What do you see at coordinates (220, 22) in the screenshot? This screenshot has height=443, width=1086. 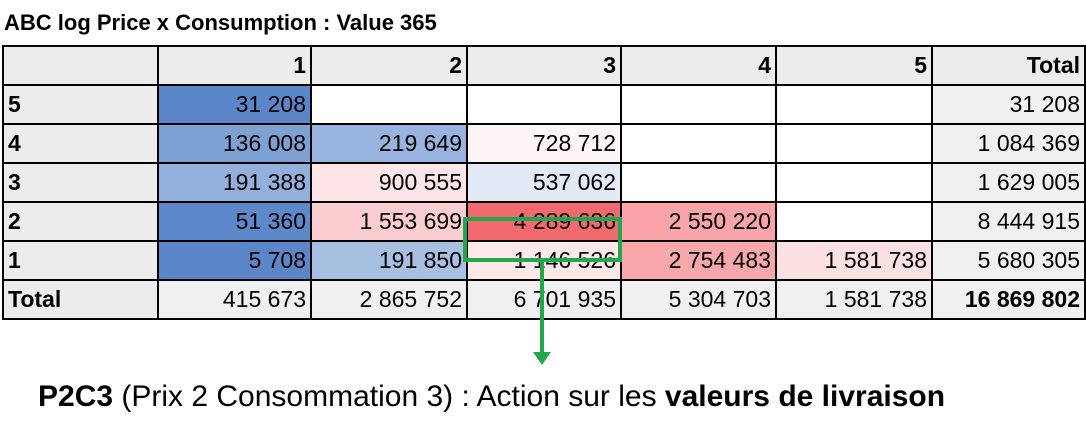 I see `chart-title: ABC log Price x Consumption : Value 365` at bounding box center [220, 22].